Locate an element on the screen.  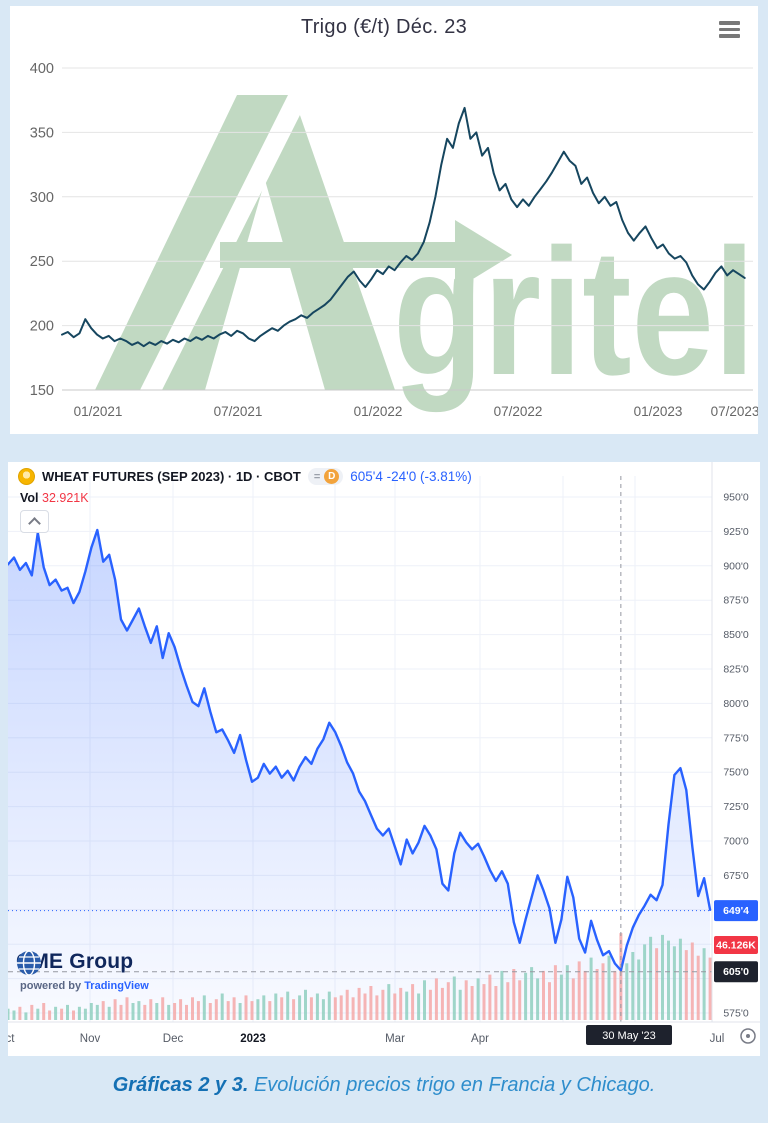
price-scale-label: 875'0 is located at coordinates (736, 601).